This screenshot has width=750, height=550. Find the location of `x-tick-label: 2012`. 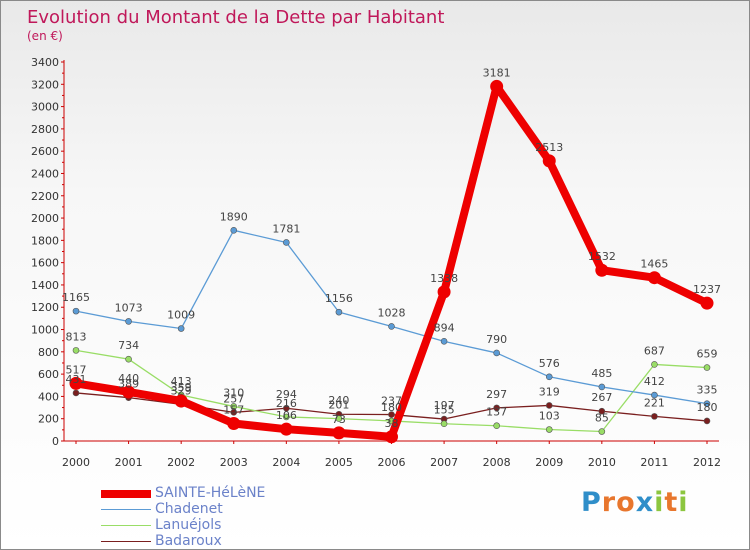

x-tick-label: 2012 is located at coordinates (707, 462).